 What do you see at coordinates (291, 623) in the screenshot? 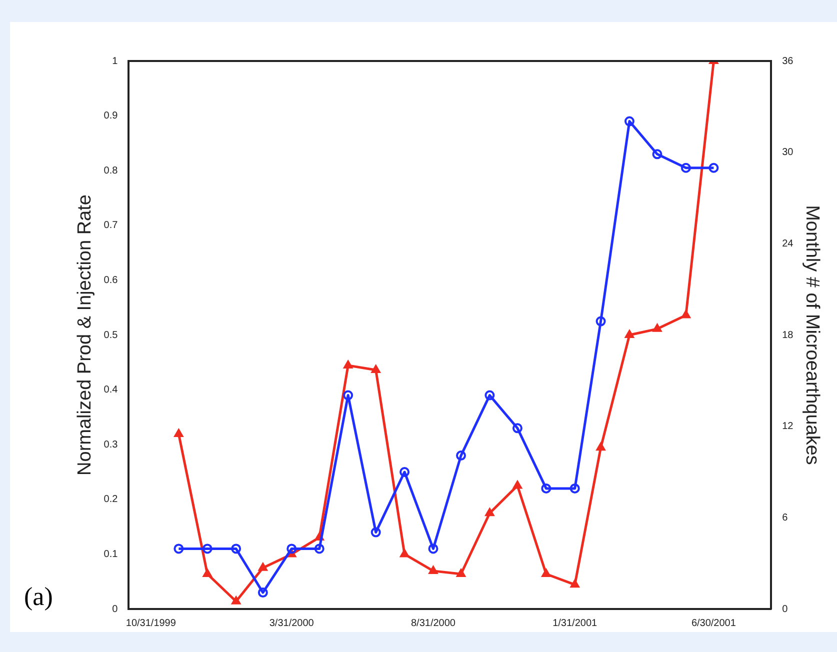
I see `x-tick-label: 3/31/2000` at bounding box center [291, 623].